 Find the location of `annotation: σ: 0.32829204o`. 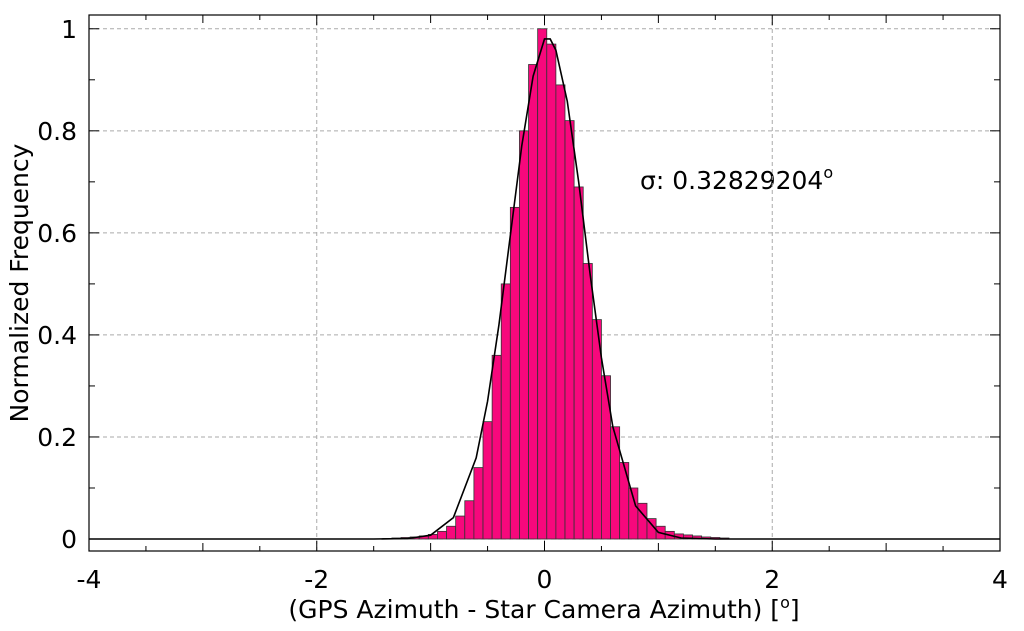

annotation: σ: 0.32829204o is located at coordinates (736, 179).